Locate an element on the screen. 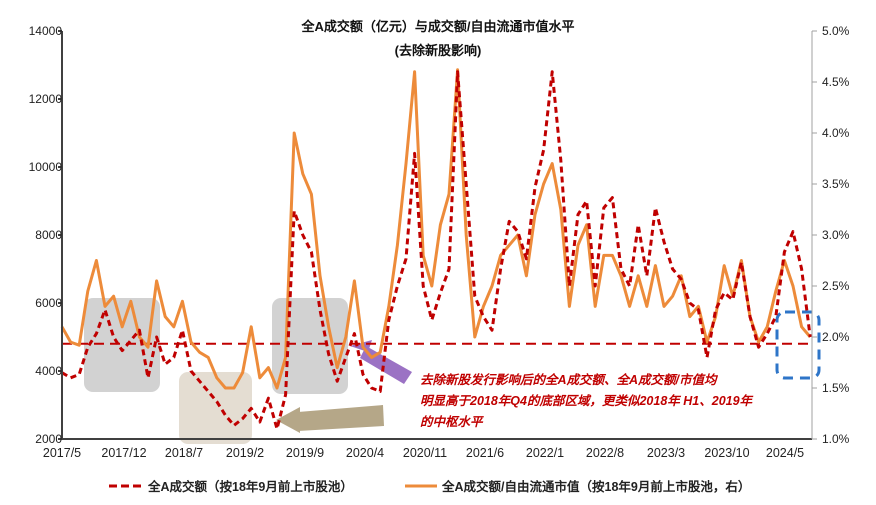 The image size is (876, 505). x-tick: 2020/4 is located at coordinates (365, 453).